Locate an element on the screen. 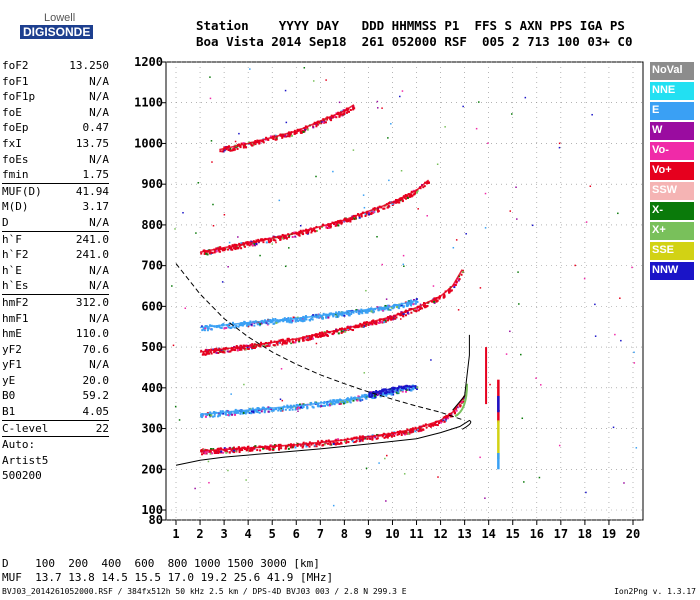 The image size is (700, 600). param-name: foEp is located at coordinates (15, 128).